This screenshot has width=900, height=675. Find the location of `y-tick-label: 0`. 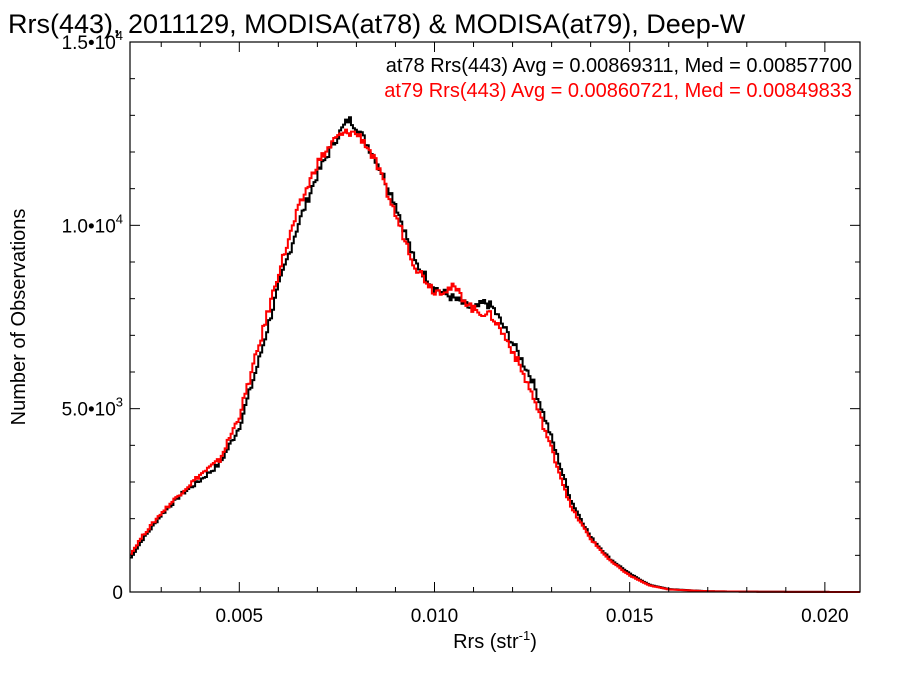

y-tick-label: 0 is located at coordinates (117, 593).